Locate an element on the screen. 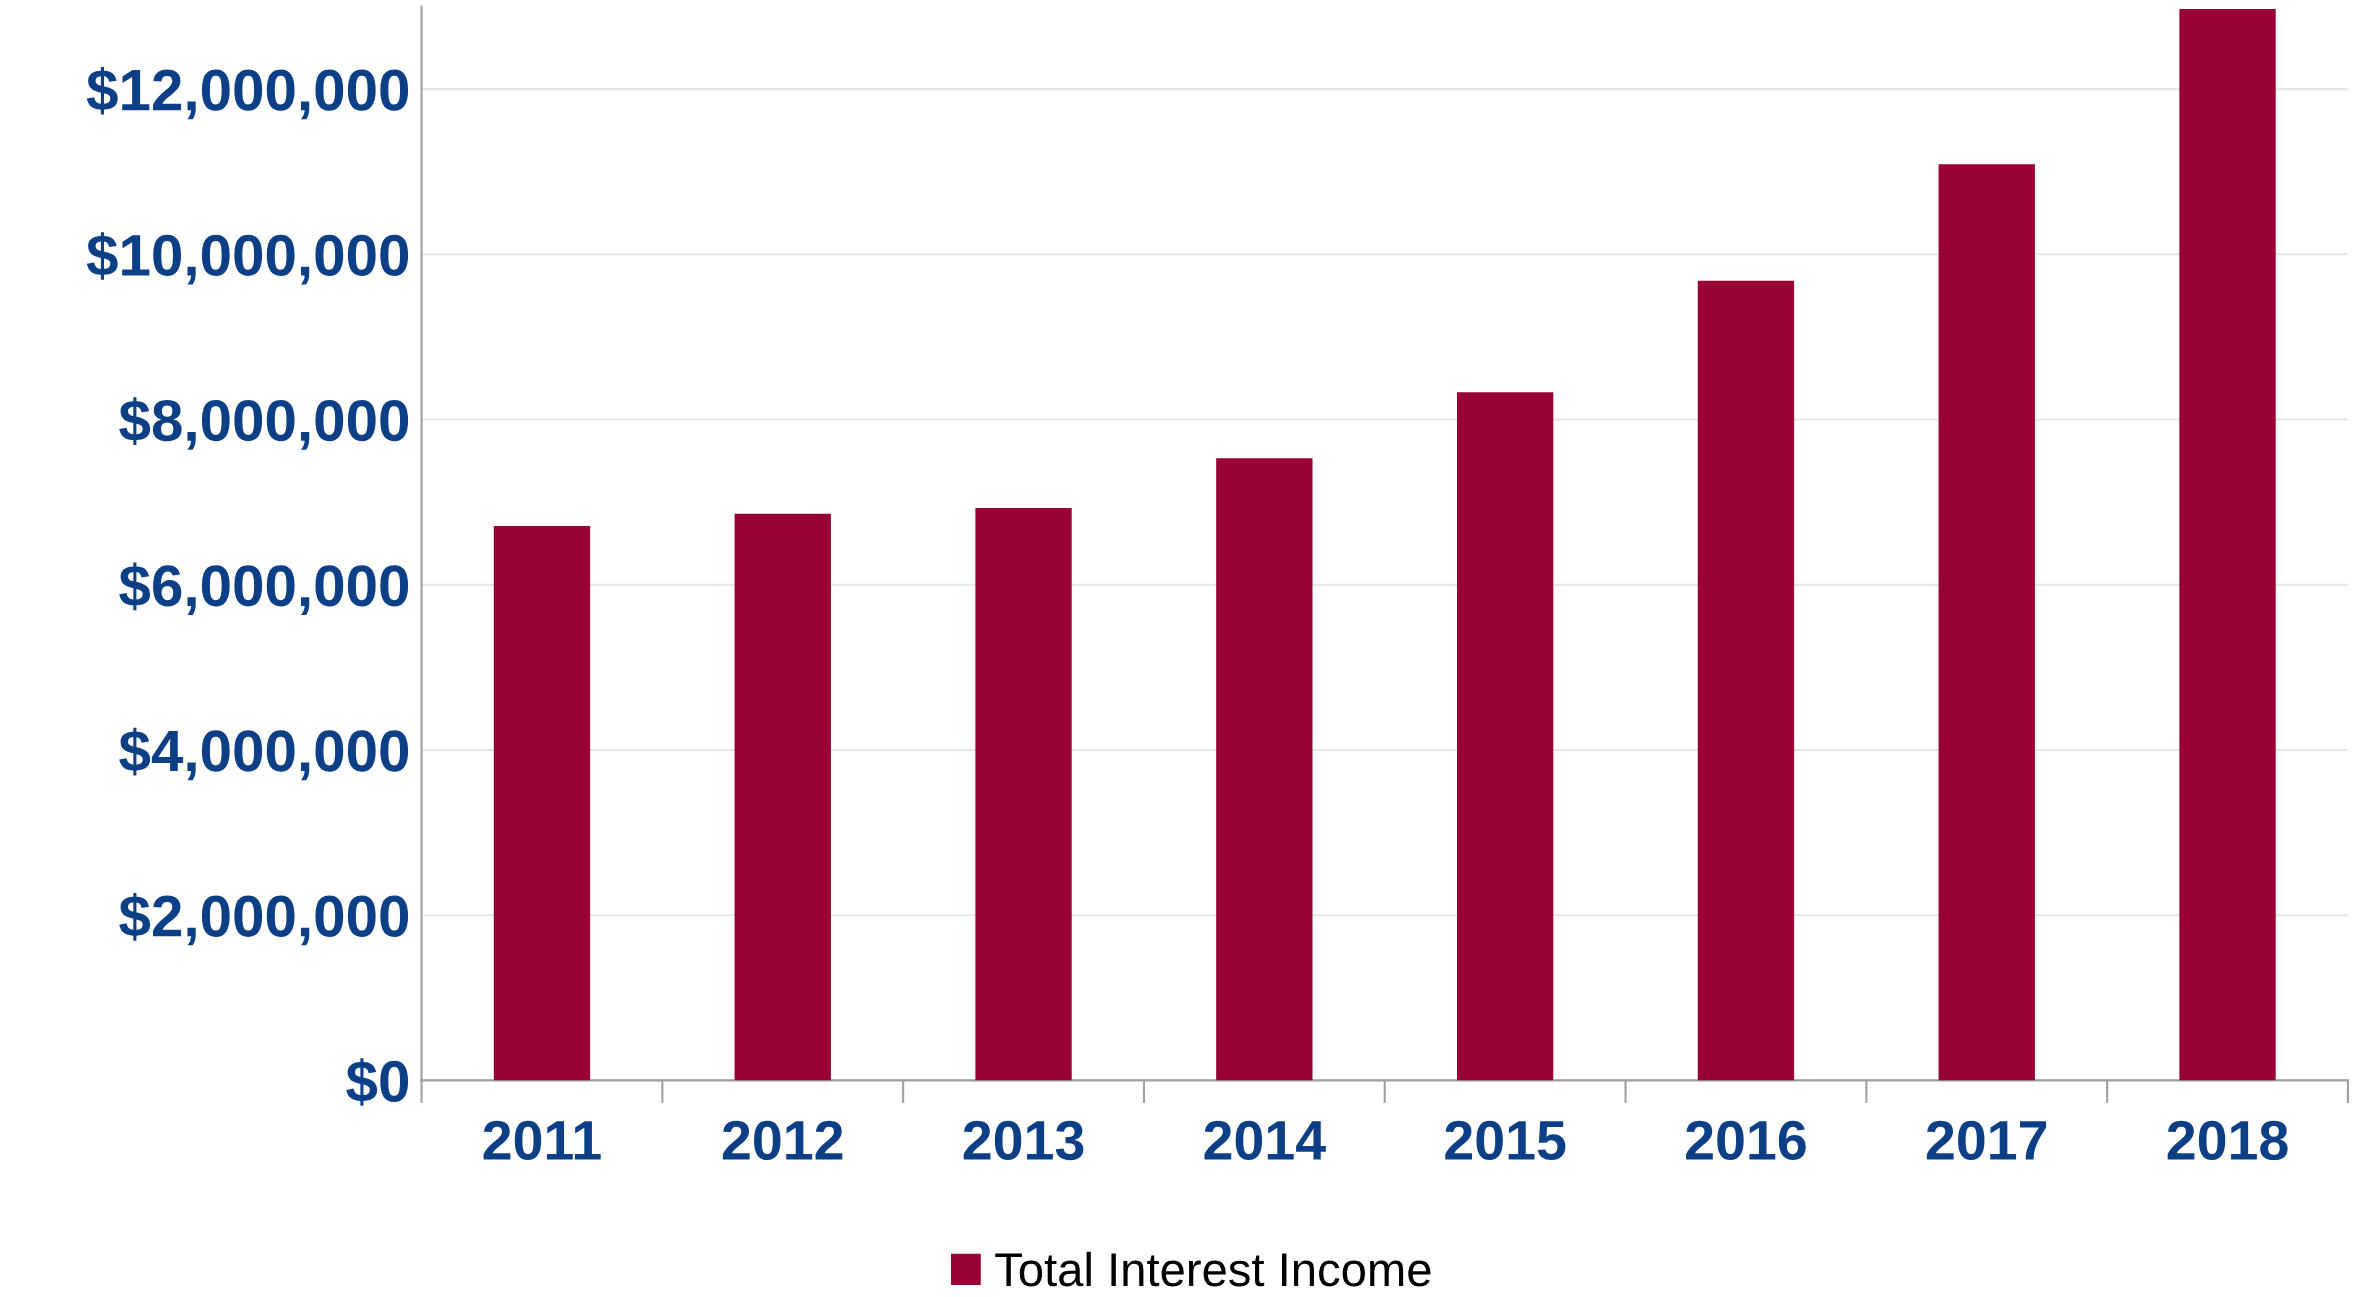  x-tick-label: 2016 is located at coordinates (1746, 1140).